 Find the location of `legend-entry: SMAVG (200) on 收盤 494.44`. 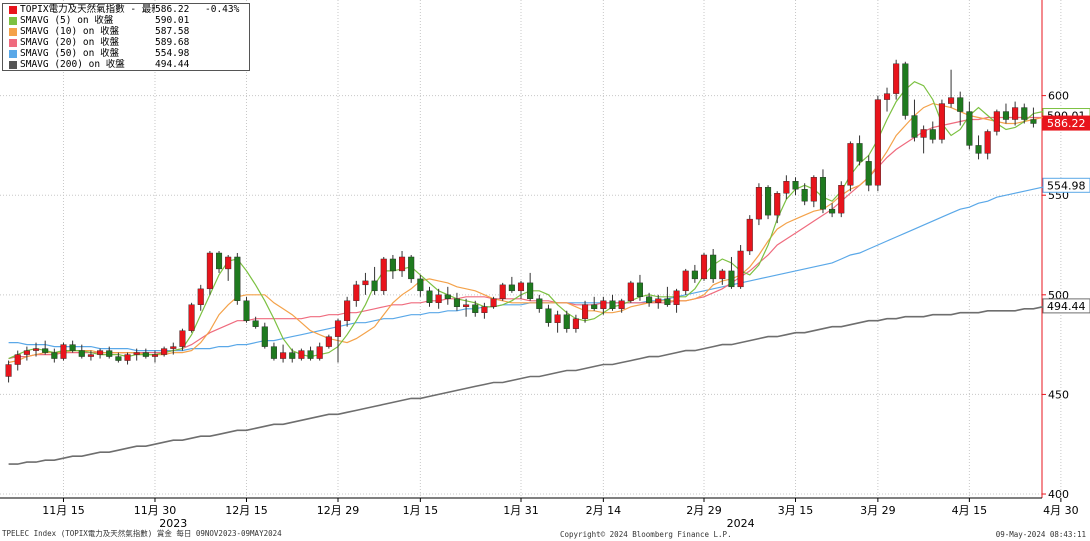

legend-entry: SMAVG (200) on 收盤 494.44 is located at coordinates (126, 64).